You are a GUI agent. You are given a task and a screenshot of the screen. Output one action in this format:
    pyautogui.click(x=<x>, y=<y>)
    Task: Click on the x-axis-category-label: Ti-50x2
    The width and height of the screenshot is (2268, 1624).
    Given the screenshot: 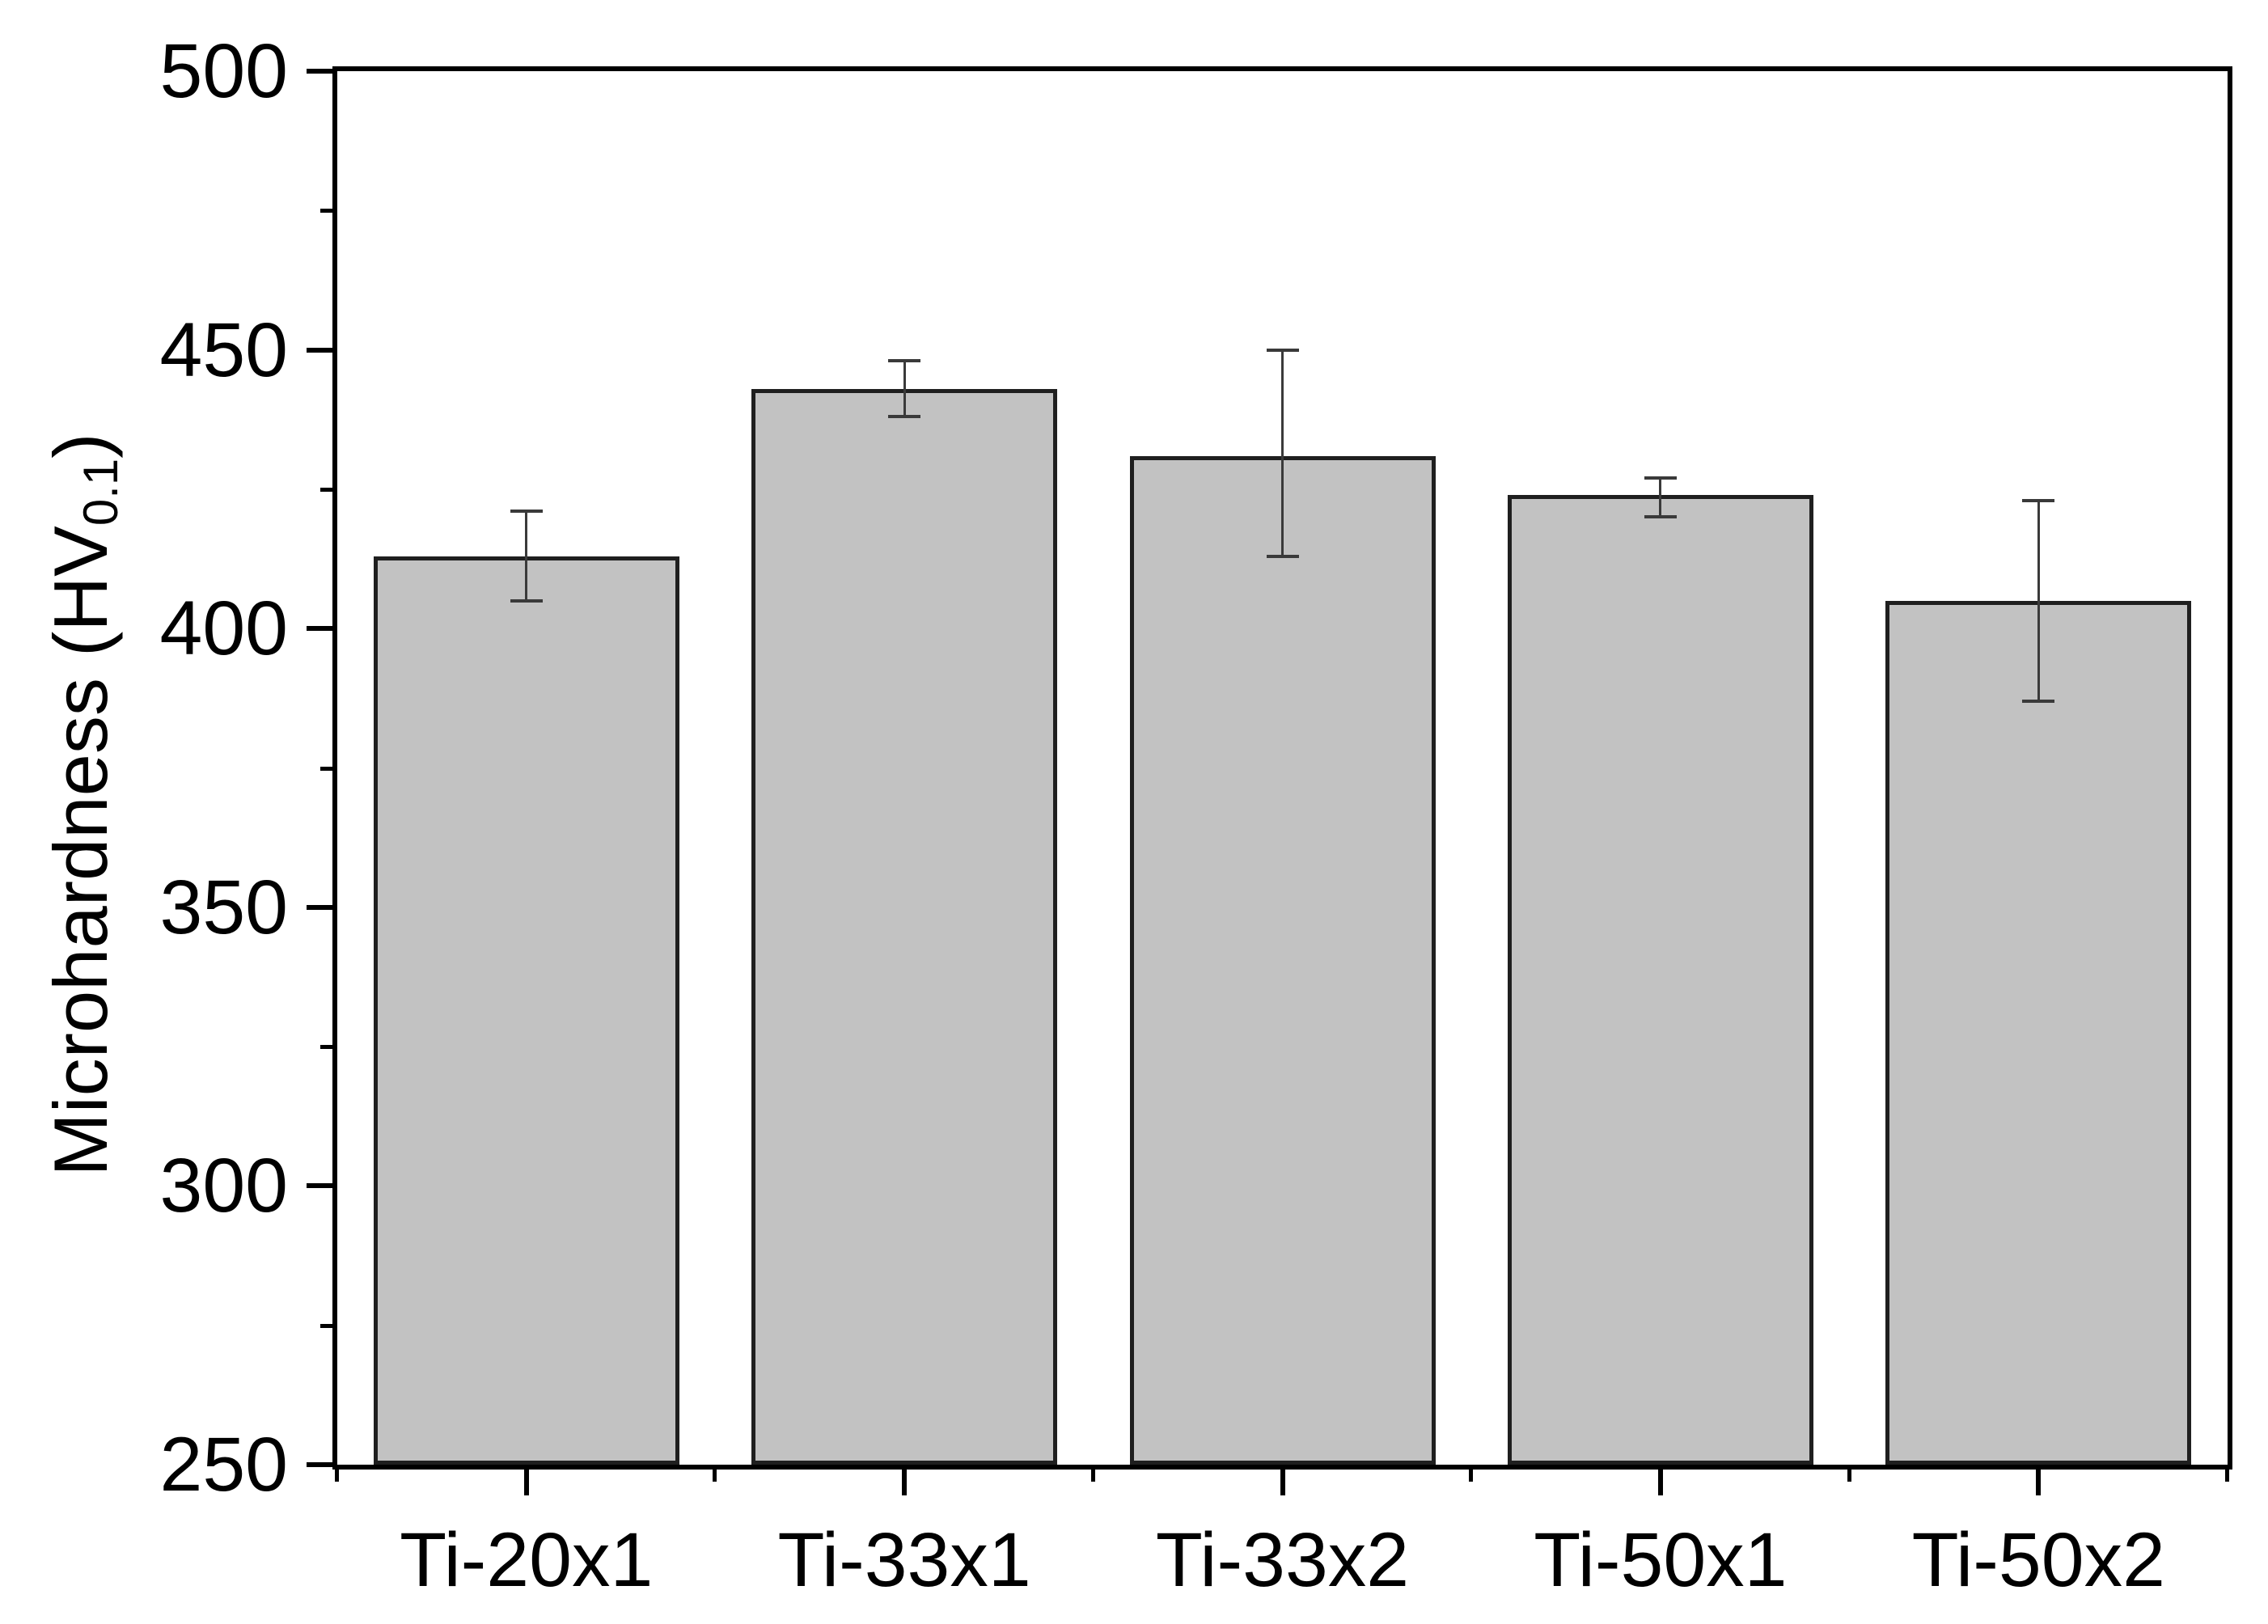 What is the action you would take?
    pyautogui.click(x=2038, y=1560)
    